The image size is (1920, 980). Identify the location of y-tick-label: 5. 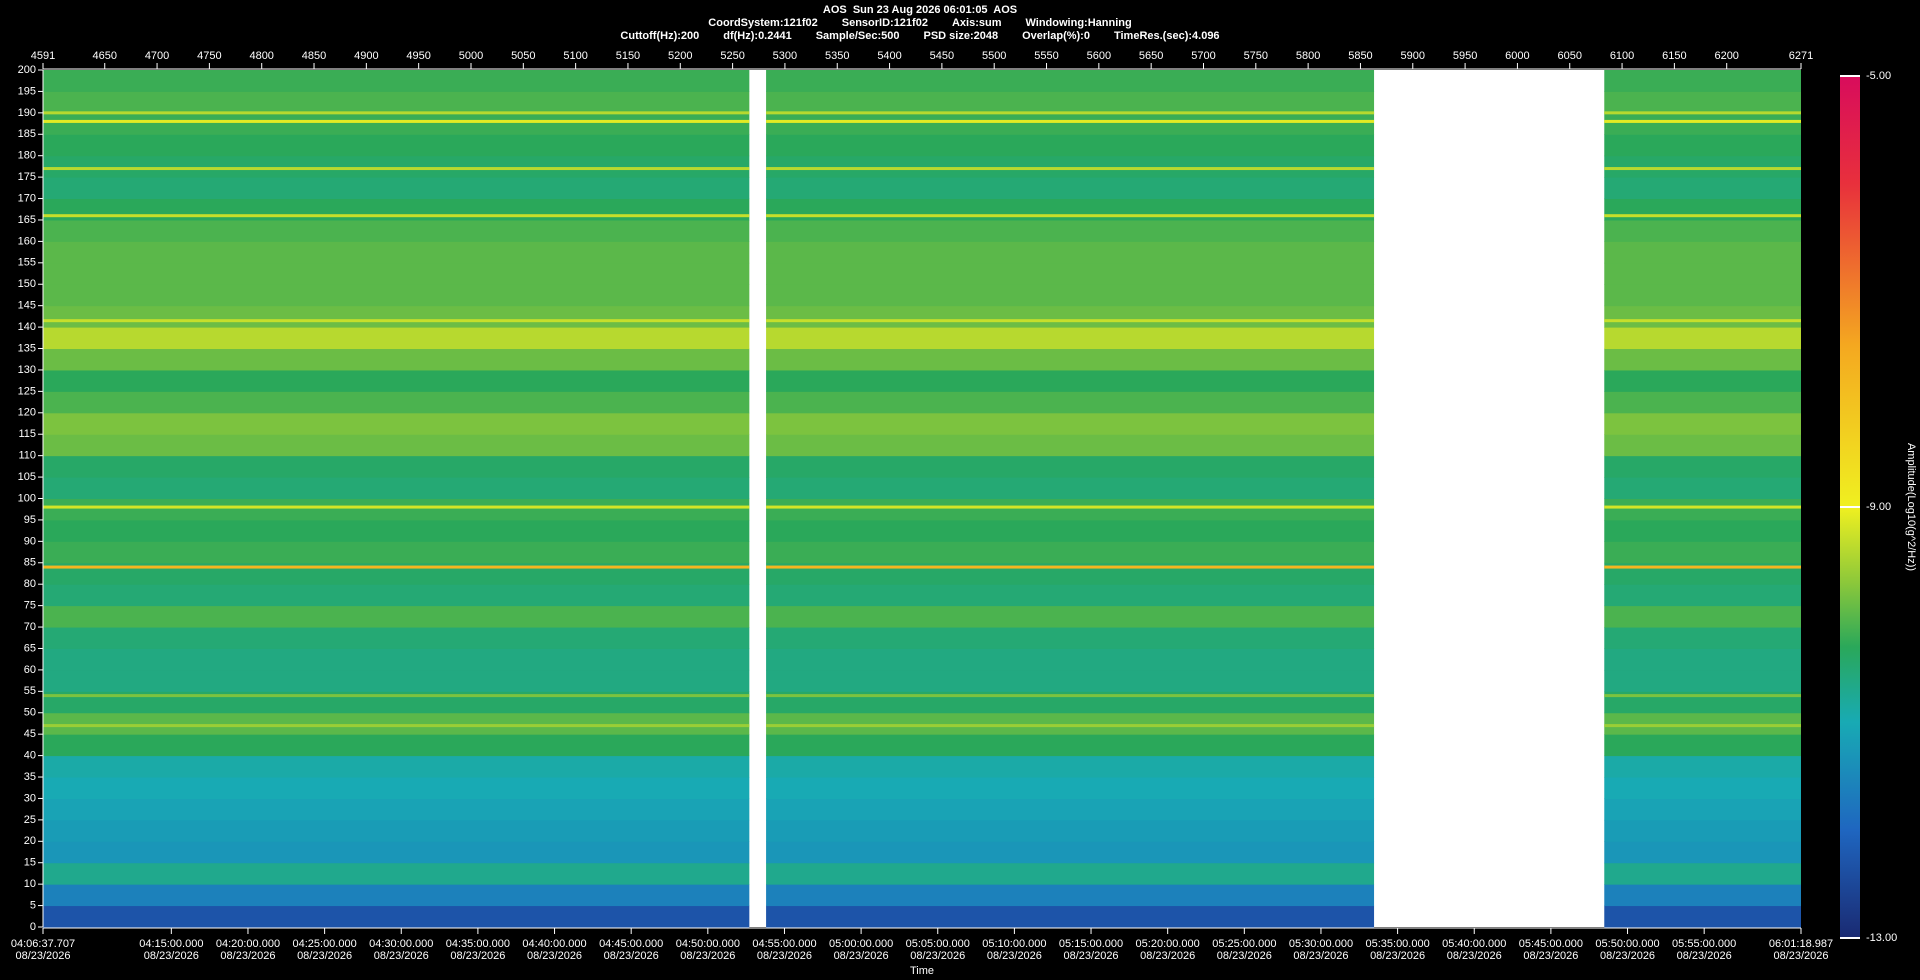
(33, 905).